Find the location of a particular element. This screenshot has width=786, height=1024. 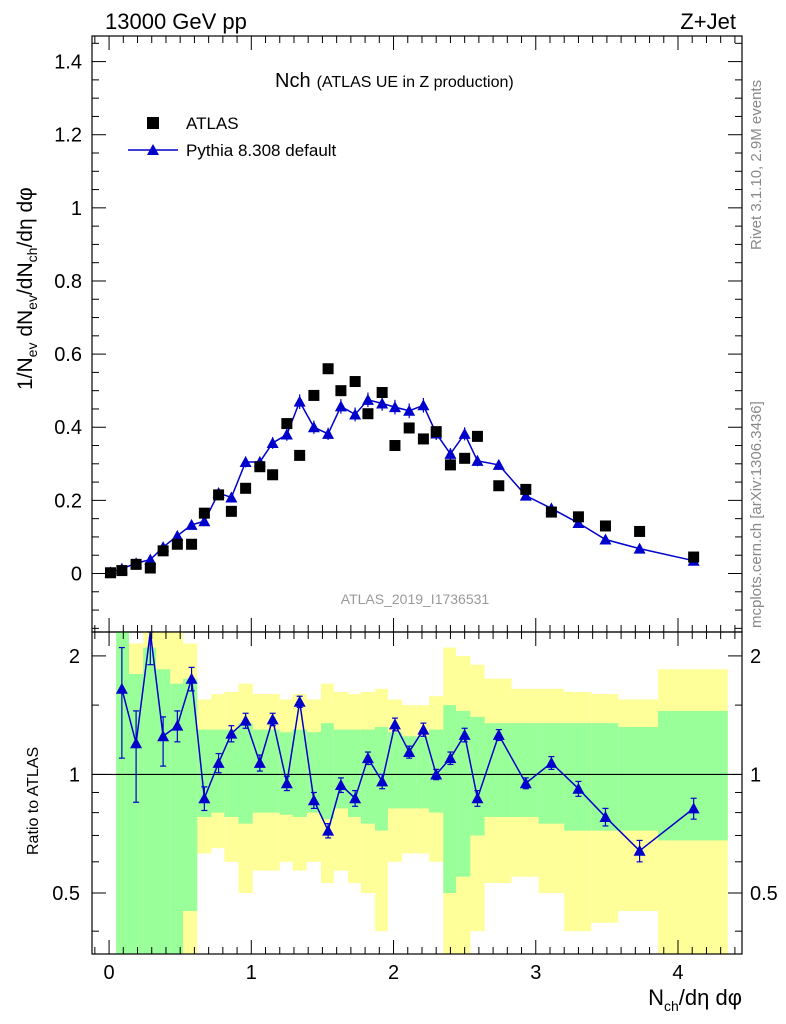

rivet-version-label: Rivet 3.1.10, 2.9M events is located at coordinates (756, 165).